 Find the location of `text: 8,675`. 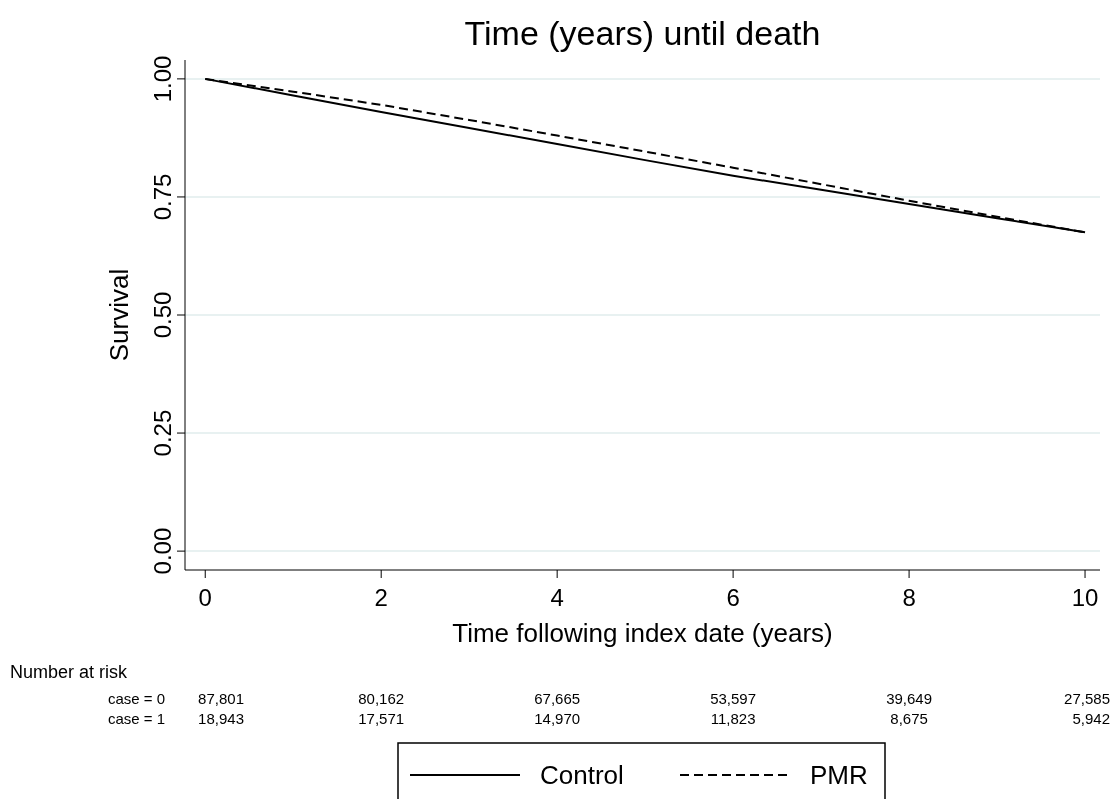

text: 8,675 is located at coordinates (909, 718).